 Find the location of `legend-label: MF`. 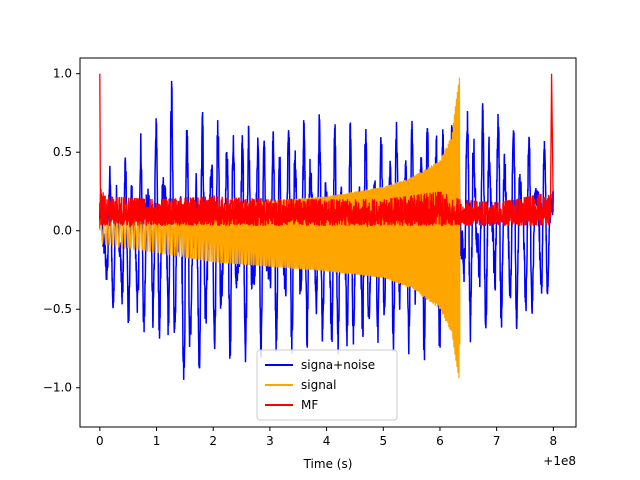

legend-label: MF is located at coordinates (309, 405).